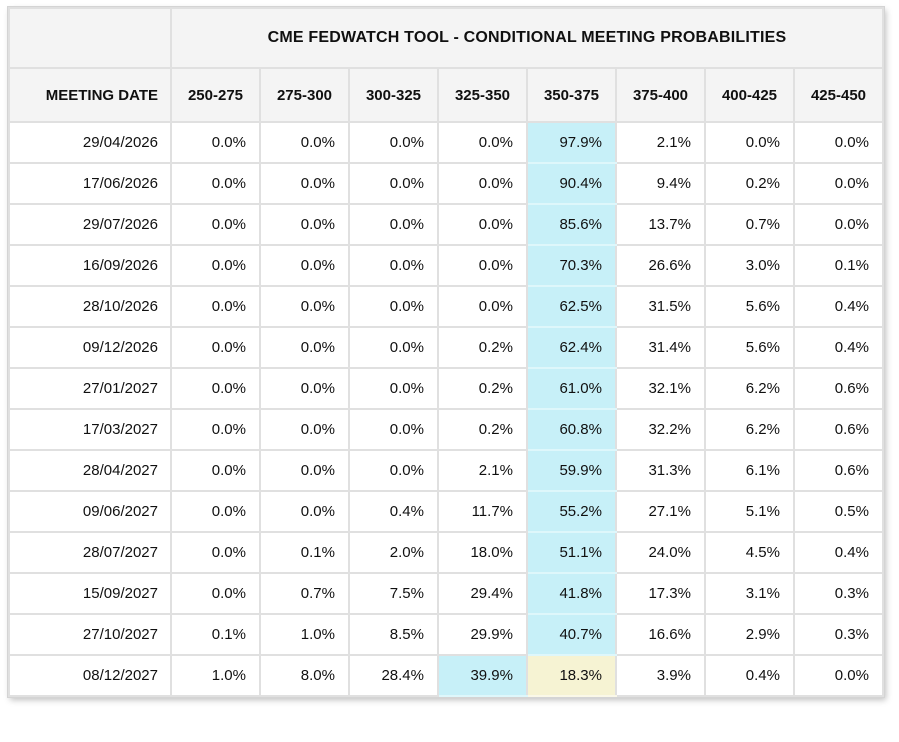 The image size is (899, 742). What do you see at coordinates (90, 142) in the screenshot?
I see `meeting-date-cell: 29/04/2026` at bounding box center [90, 142].